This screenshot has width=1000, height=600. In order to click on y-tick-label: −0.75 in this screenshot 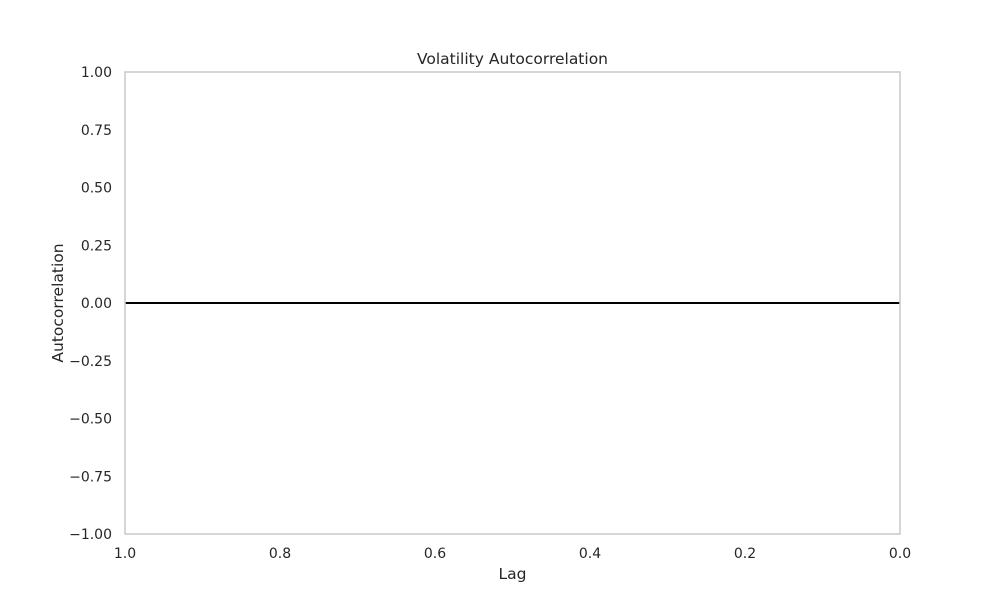, I will do `click(90, 477)`.